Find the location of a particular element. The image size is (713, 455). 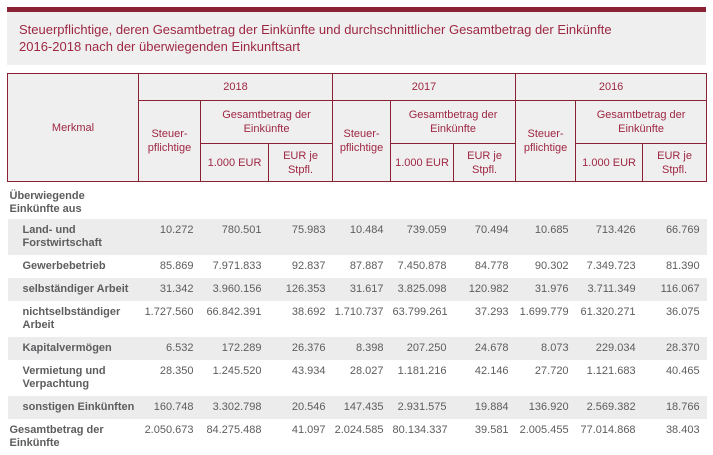

cell-value: 24.678 is located at coordinates (485, 348).